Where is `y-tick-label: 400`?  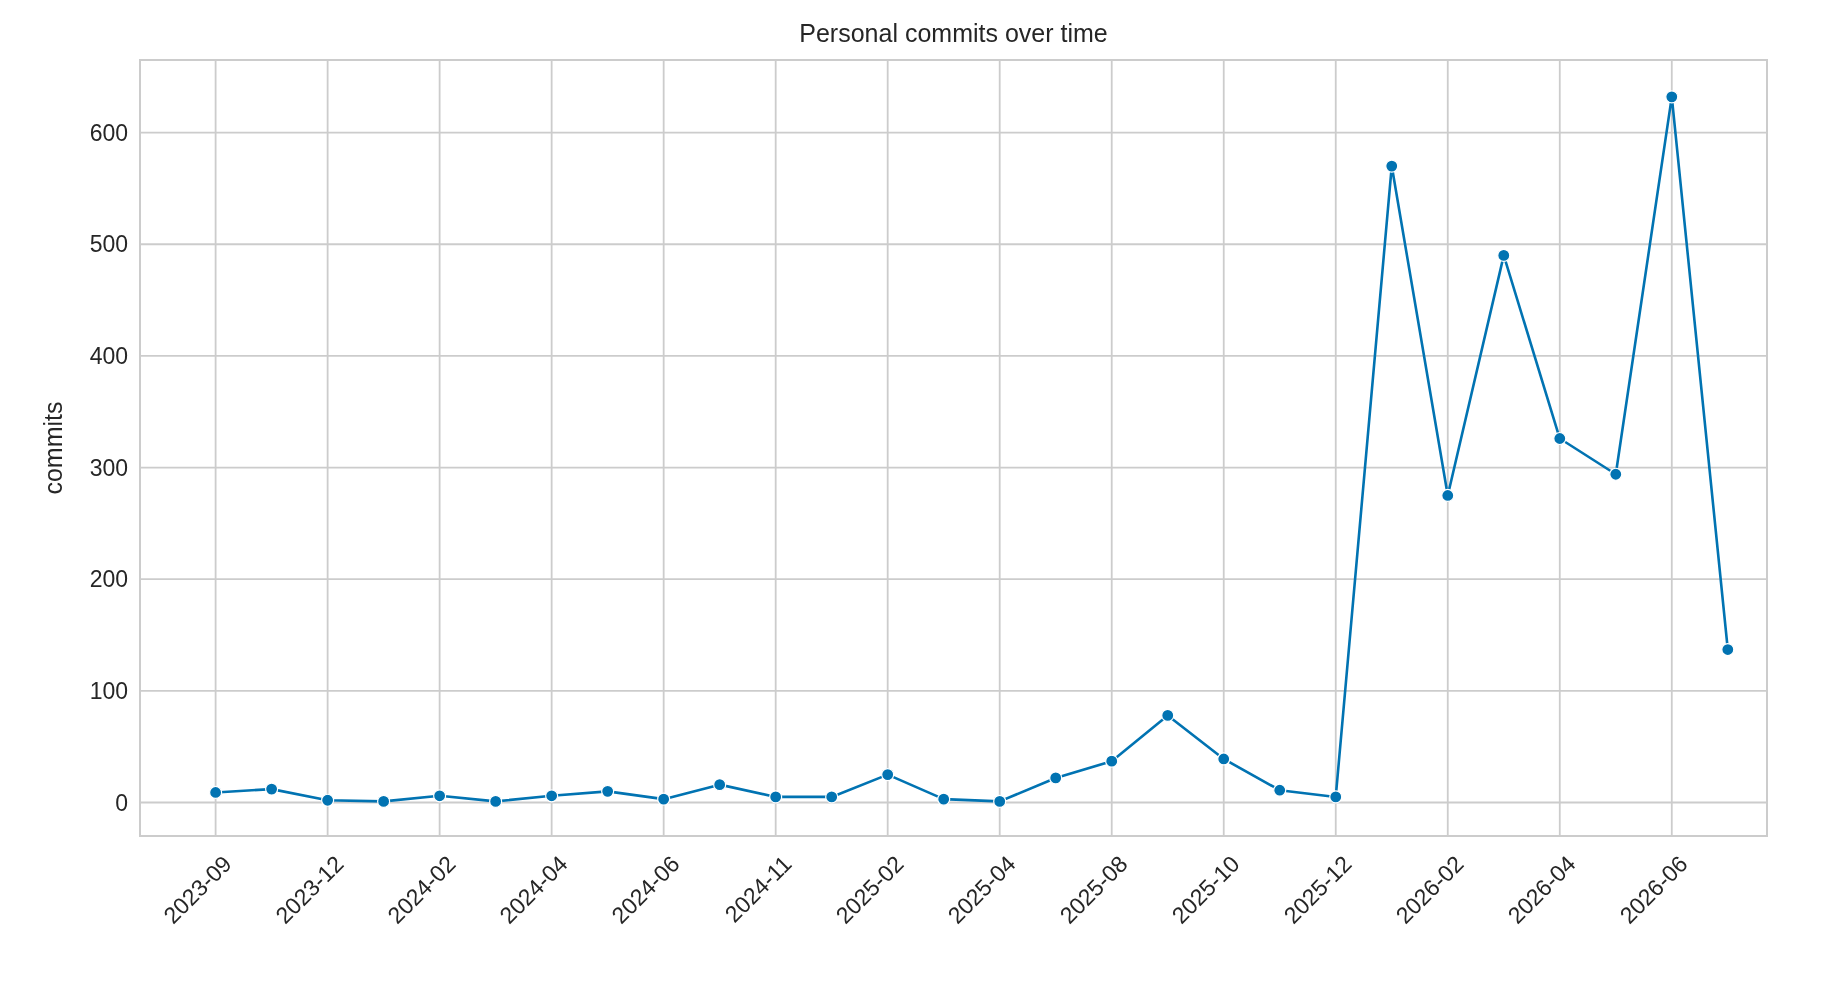
y-tick-label: 400 is located at coordinates (108, 355).